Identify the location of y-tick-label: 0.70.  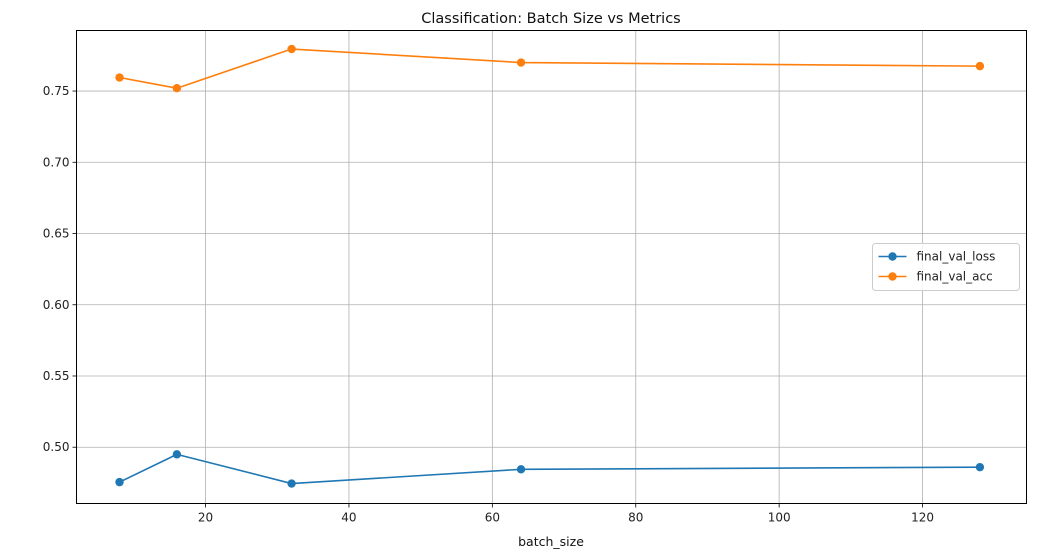
(56, 162).